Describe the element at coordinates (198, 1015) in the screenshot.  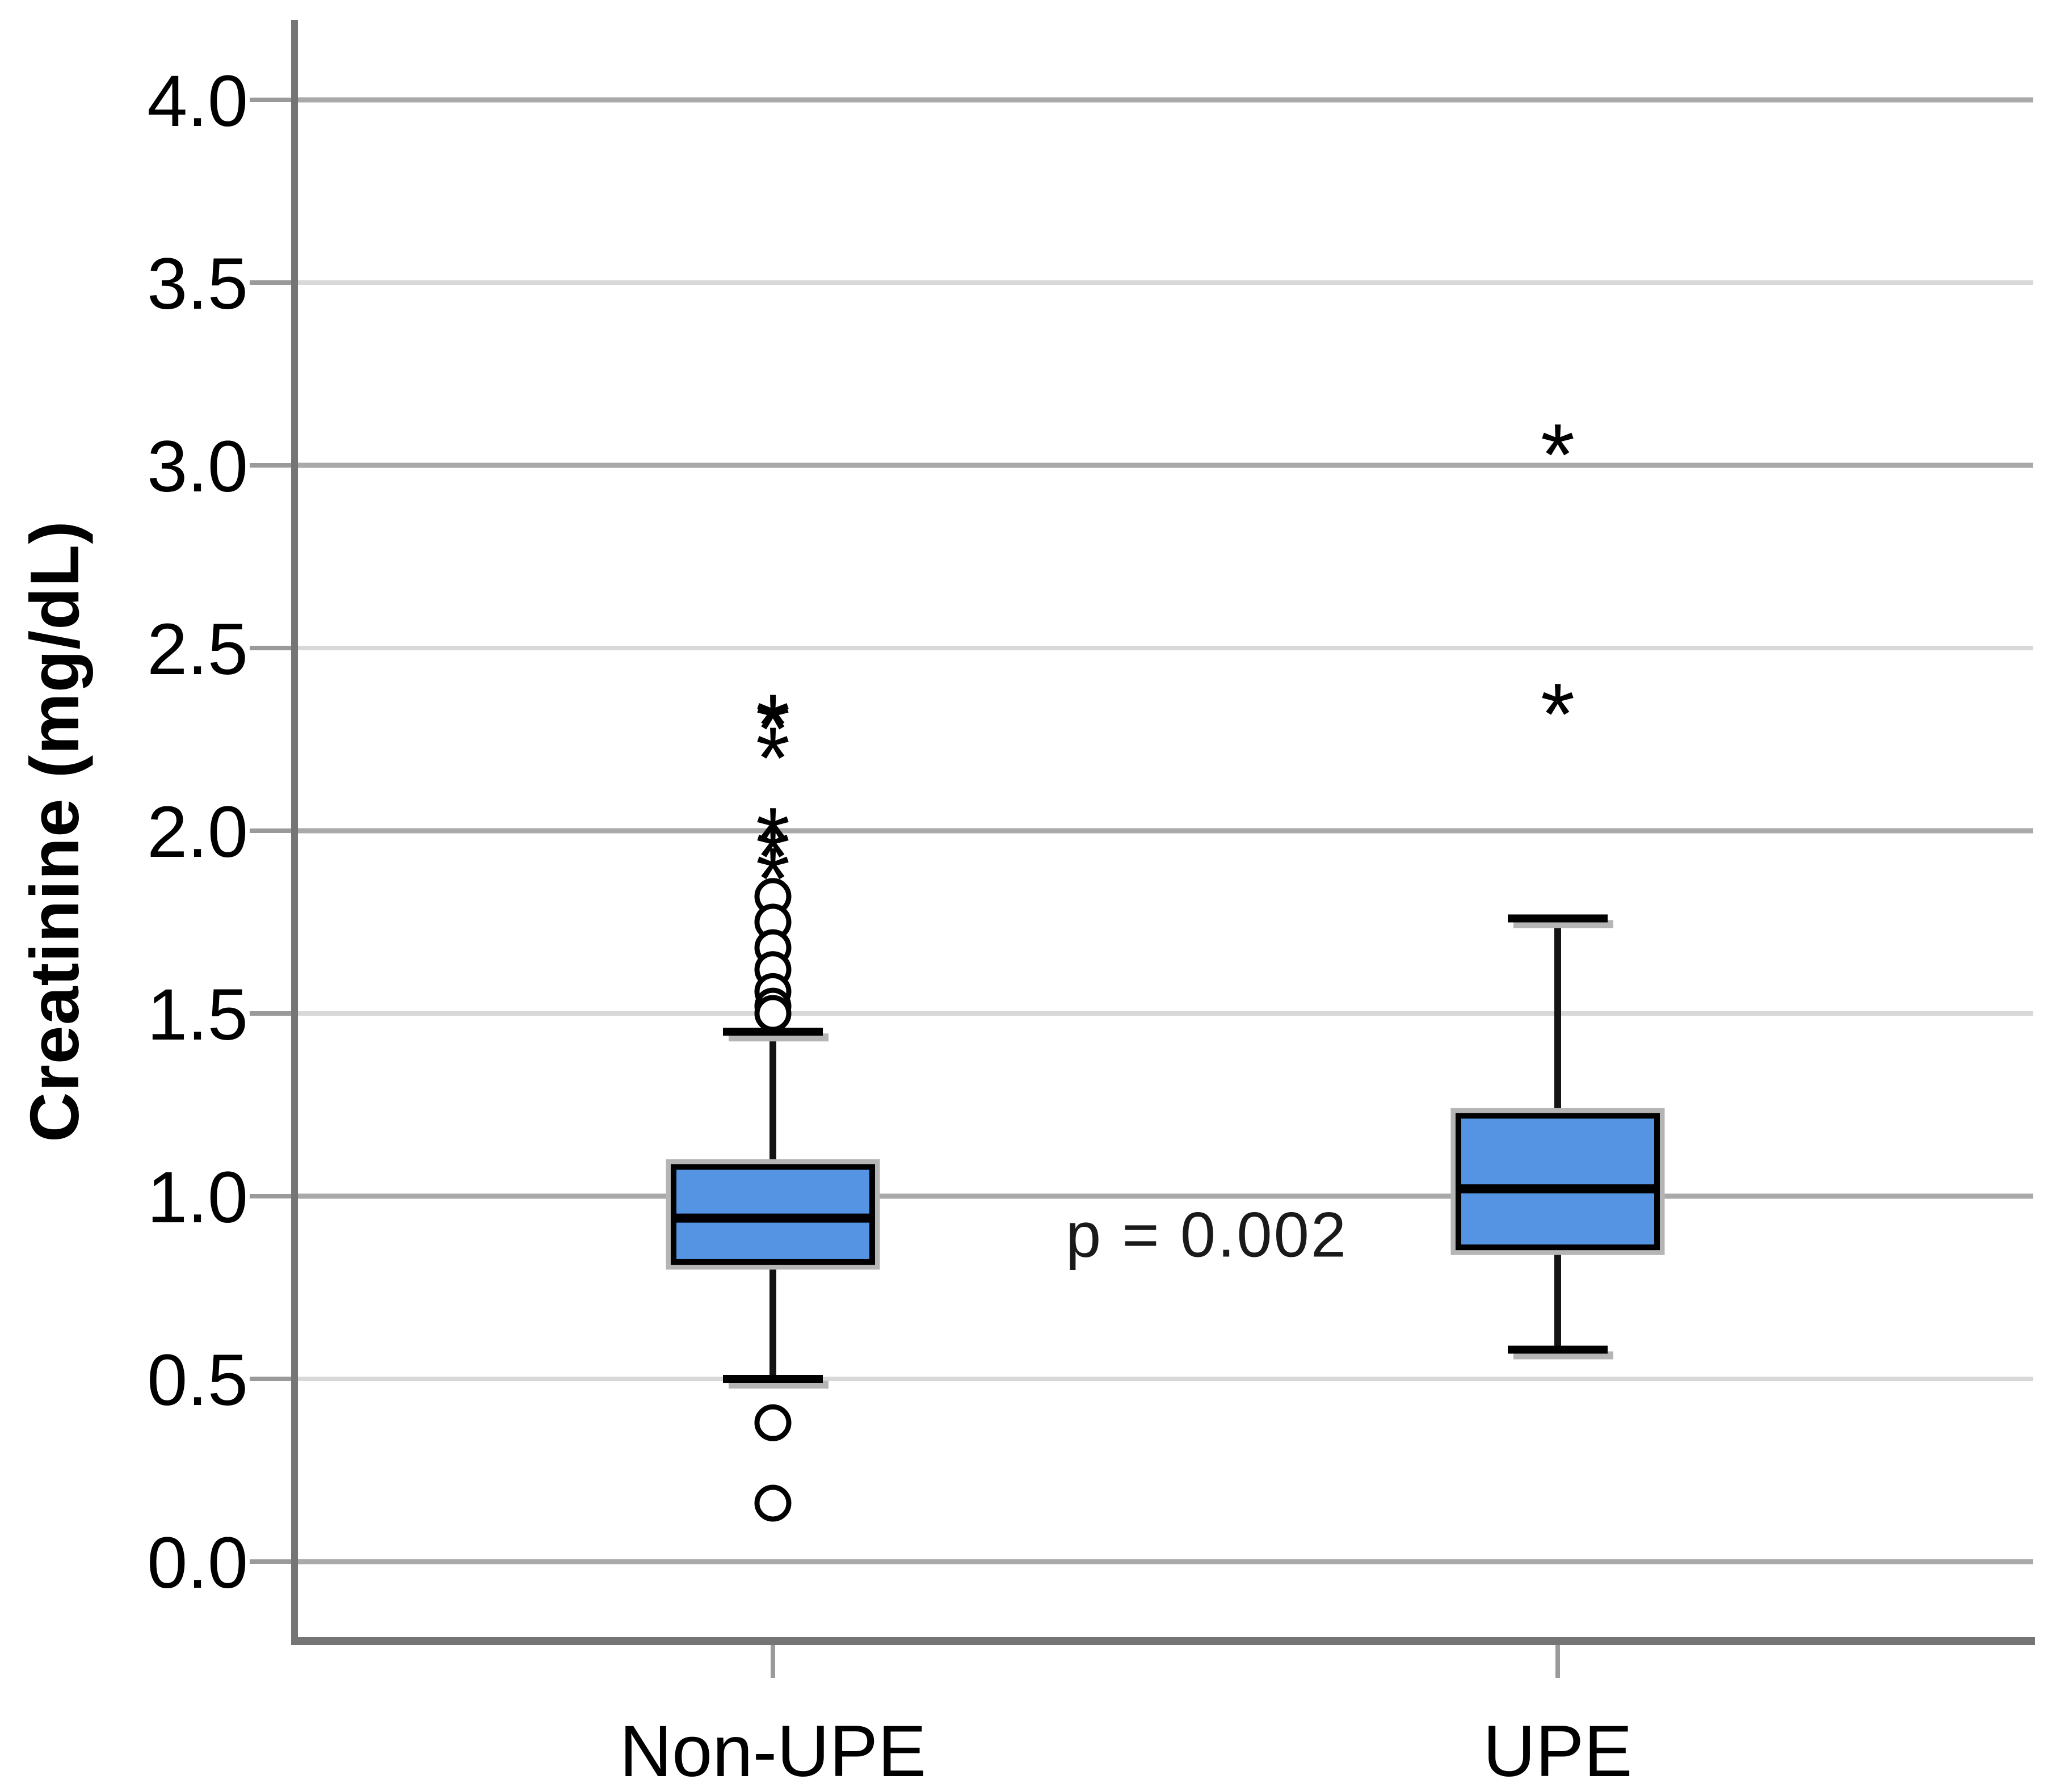
I see `y-tick-label: 1.5` at that location.